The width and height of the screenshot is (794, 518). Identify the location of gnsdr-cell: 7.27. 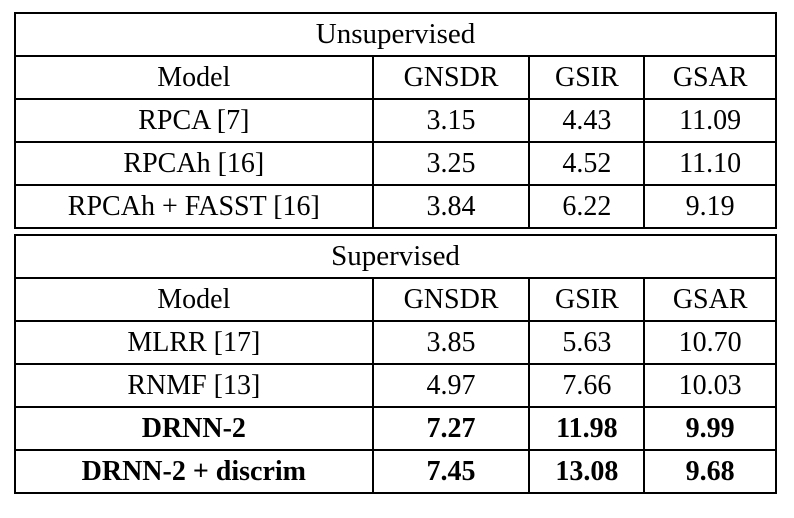
(451, 428).